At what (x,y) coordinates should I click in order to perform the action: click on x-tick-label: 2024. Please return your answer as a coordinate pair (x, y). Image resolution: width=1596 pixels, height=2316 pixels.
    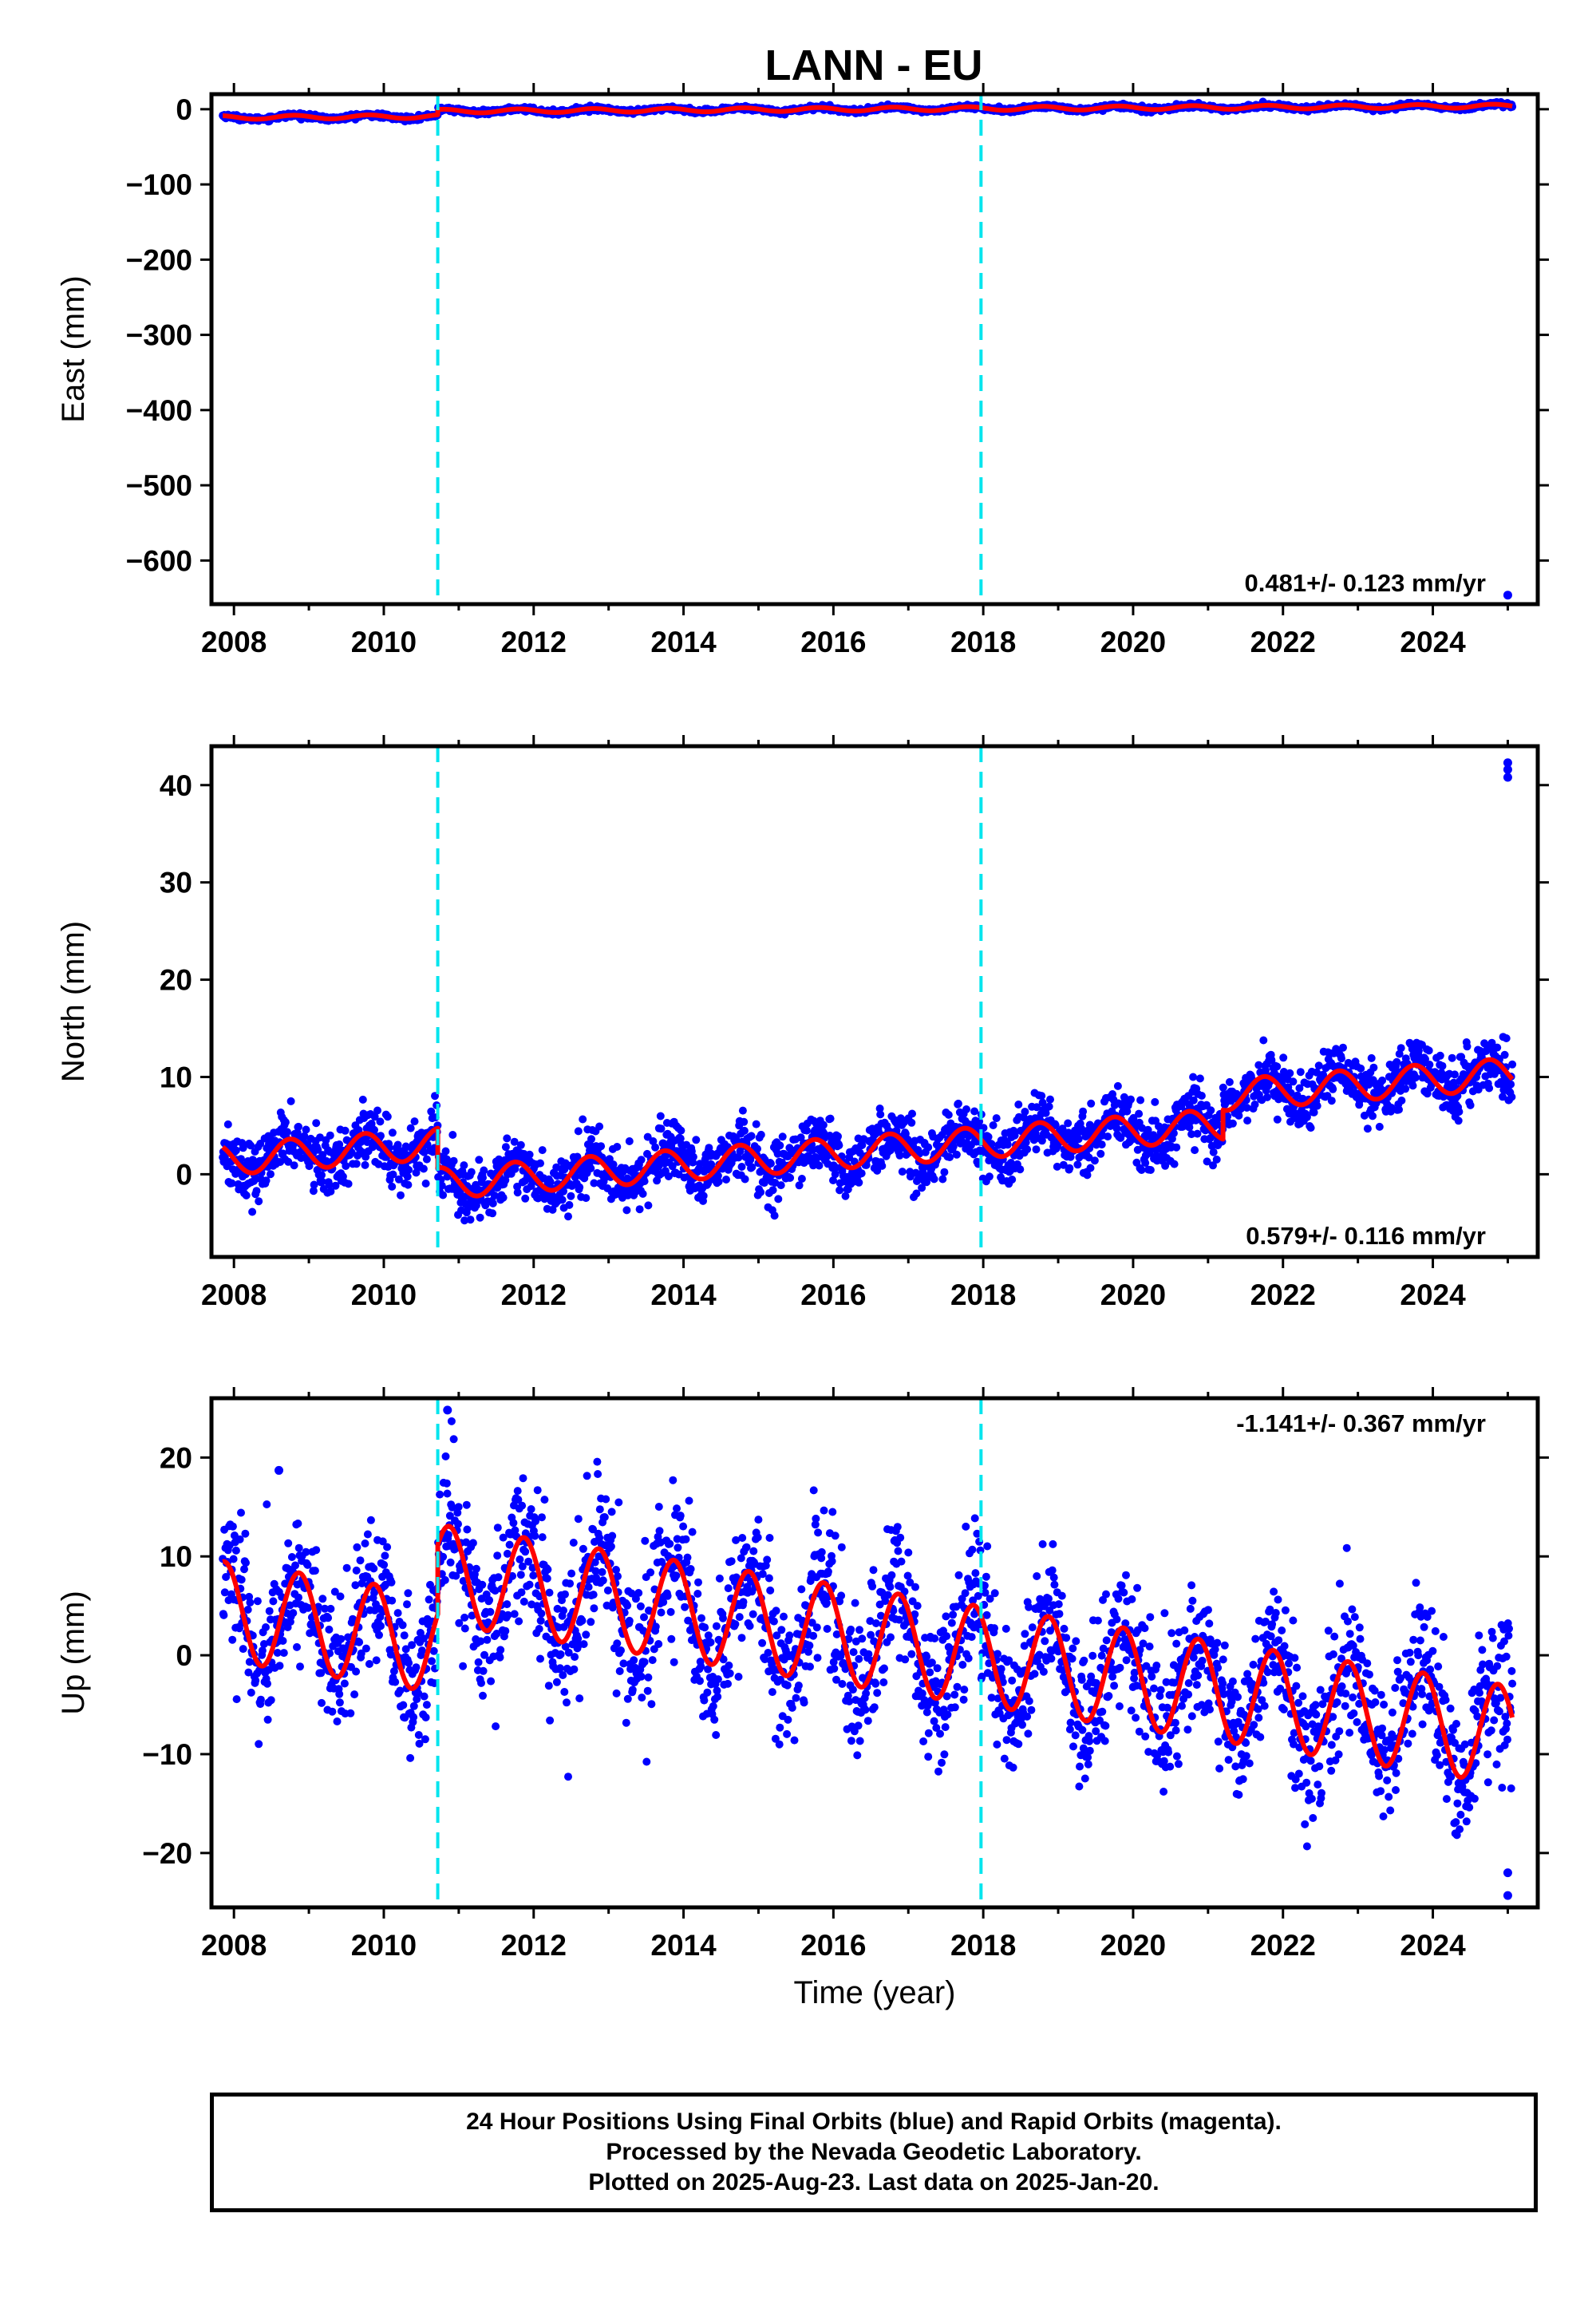
    Looking at the image, I should click on (1433, 1295).